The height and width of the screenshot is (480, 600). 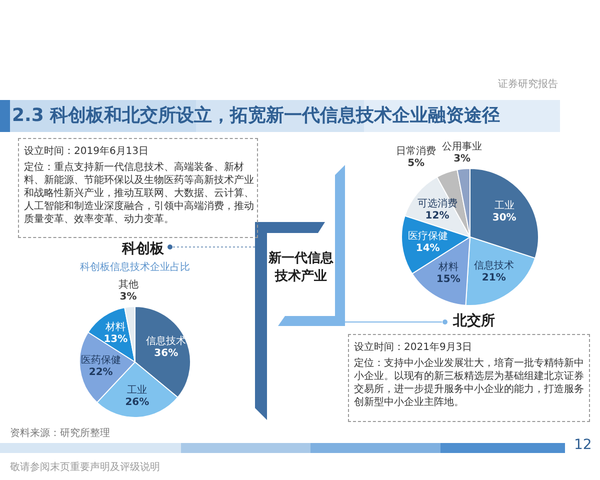 I want to click on chart-title: 科创板, so click(x=143, y=249).